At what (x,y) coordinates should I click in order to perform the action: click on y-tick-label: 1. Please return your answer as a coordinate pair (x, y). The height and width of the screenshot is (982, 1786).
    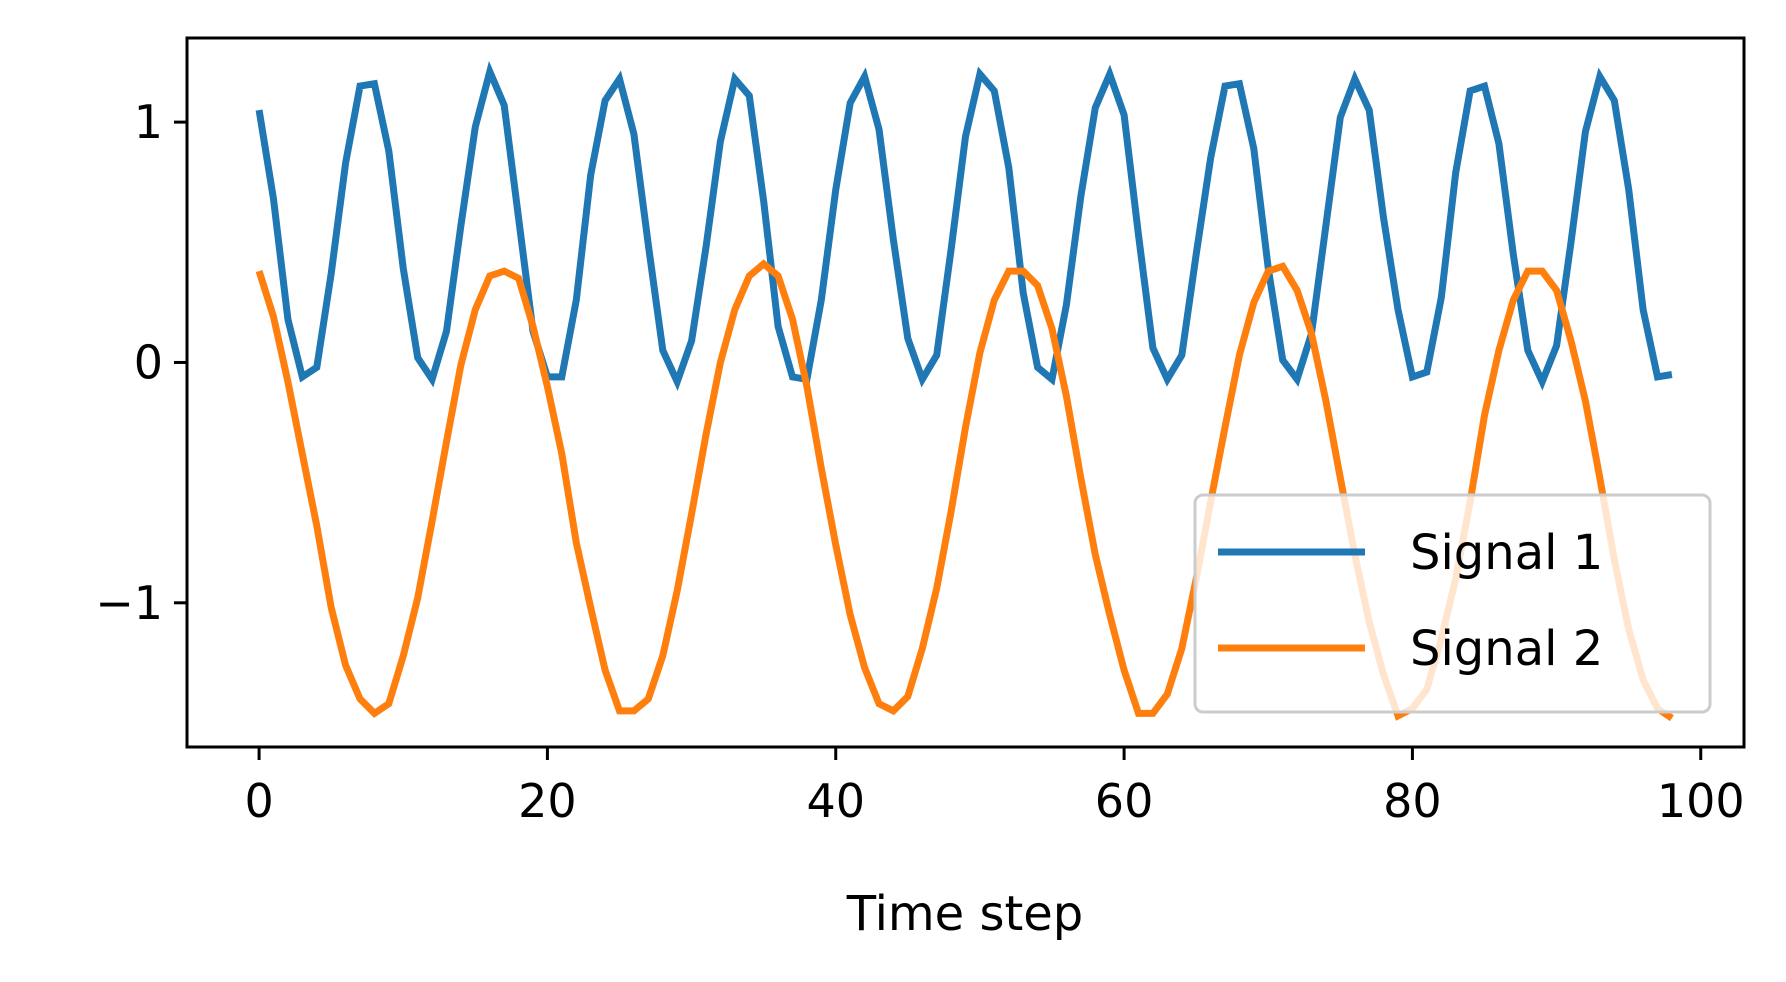
    Looking at the image, I should click on (148, 122).